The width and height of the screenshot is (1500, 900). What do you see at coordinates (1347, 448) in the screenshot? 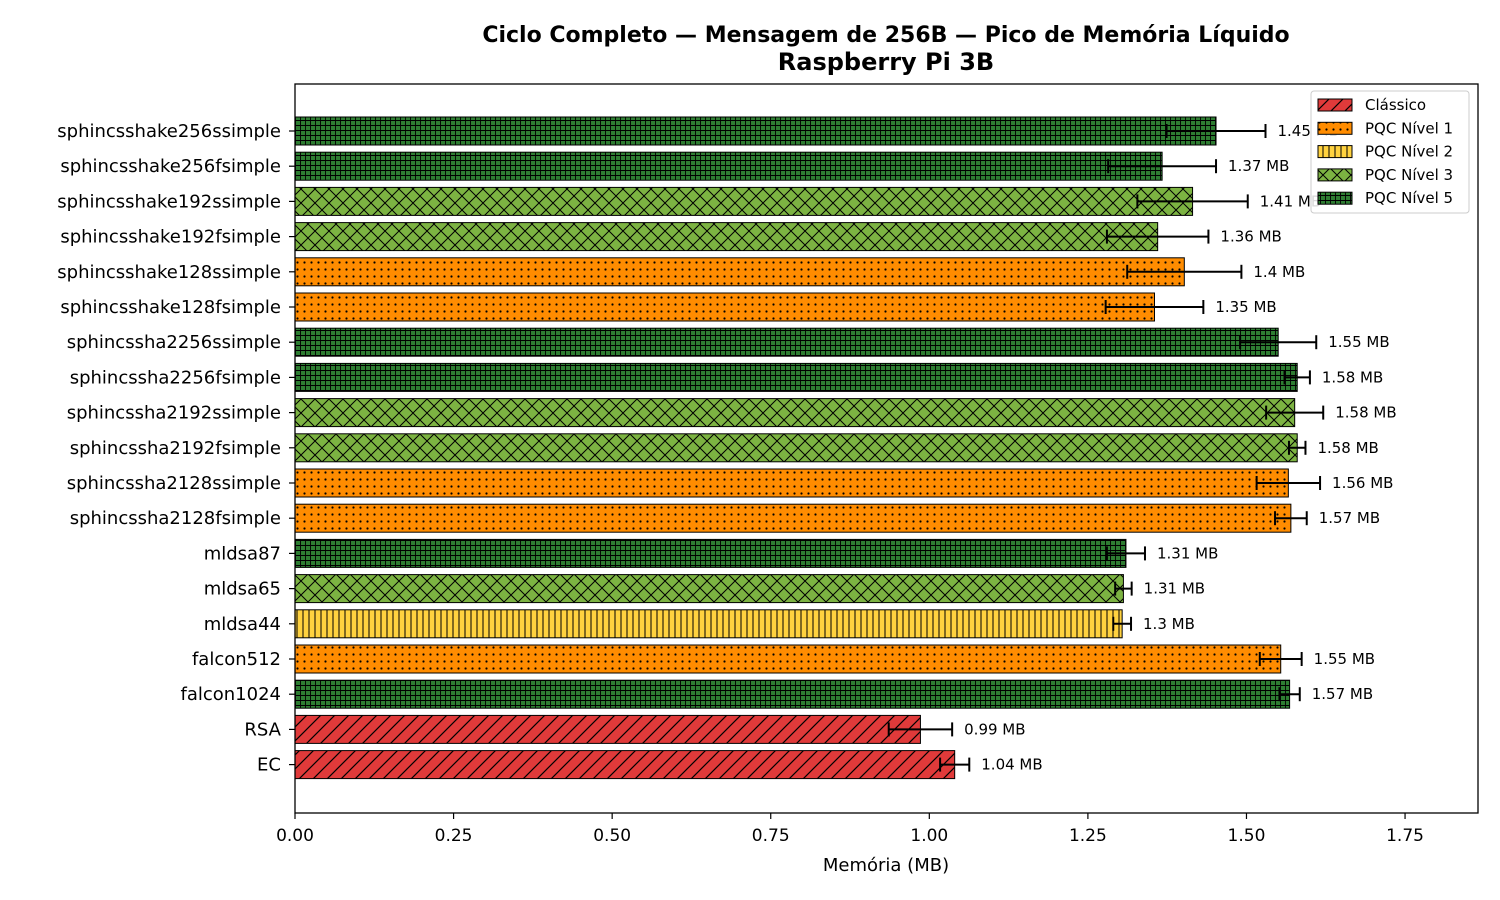
I see `data-label-sphincssha2192fsimple: 1.58 MB` at bounding box center [1347, 448].